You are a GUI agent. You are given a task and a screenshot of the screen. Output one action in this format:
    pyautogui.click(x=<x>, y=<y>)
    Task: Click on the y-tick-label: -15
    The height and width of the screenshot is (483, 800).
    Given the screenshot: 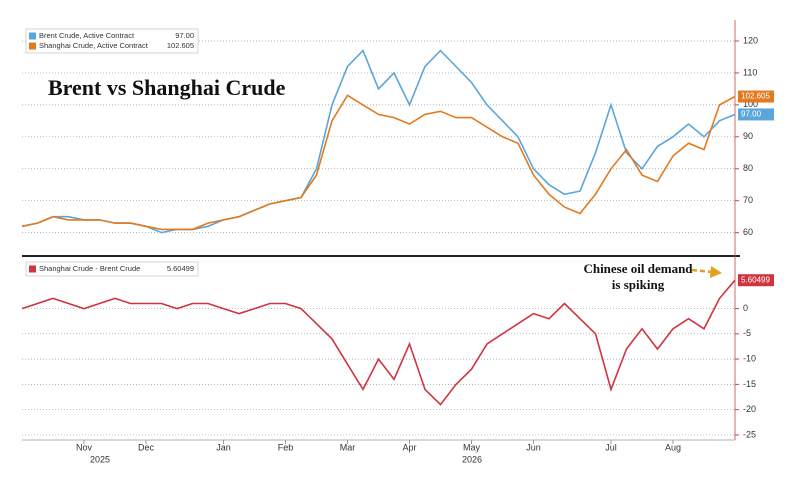 What is the action you would take?
    pyautogui.click(x=749, y=384)
    